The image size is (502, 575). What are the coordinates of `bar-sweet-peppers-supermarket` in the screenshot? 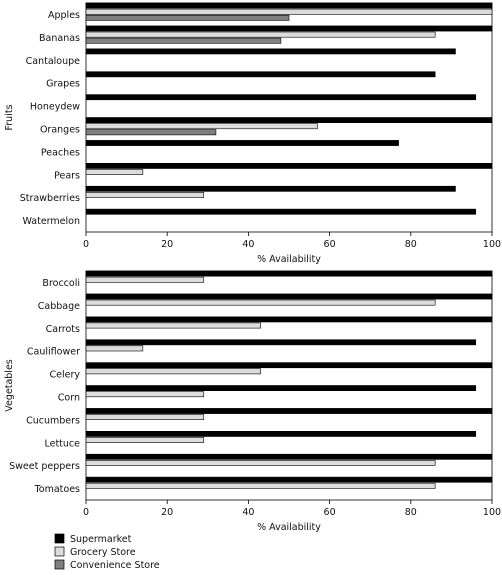 It's located at (289, 456).